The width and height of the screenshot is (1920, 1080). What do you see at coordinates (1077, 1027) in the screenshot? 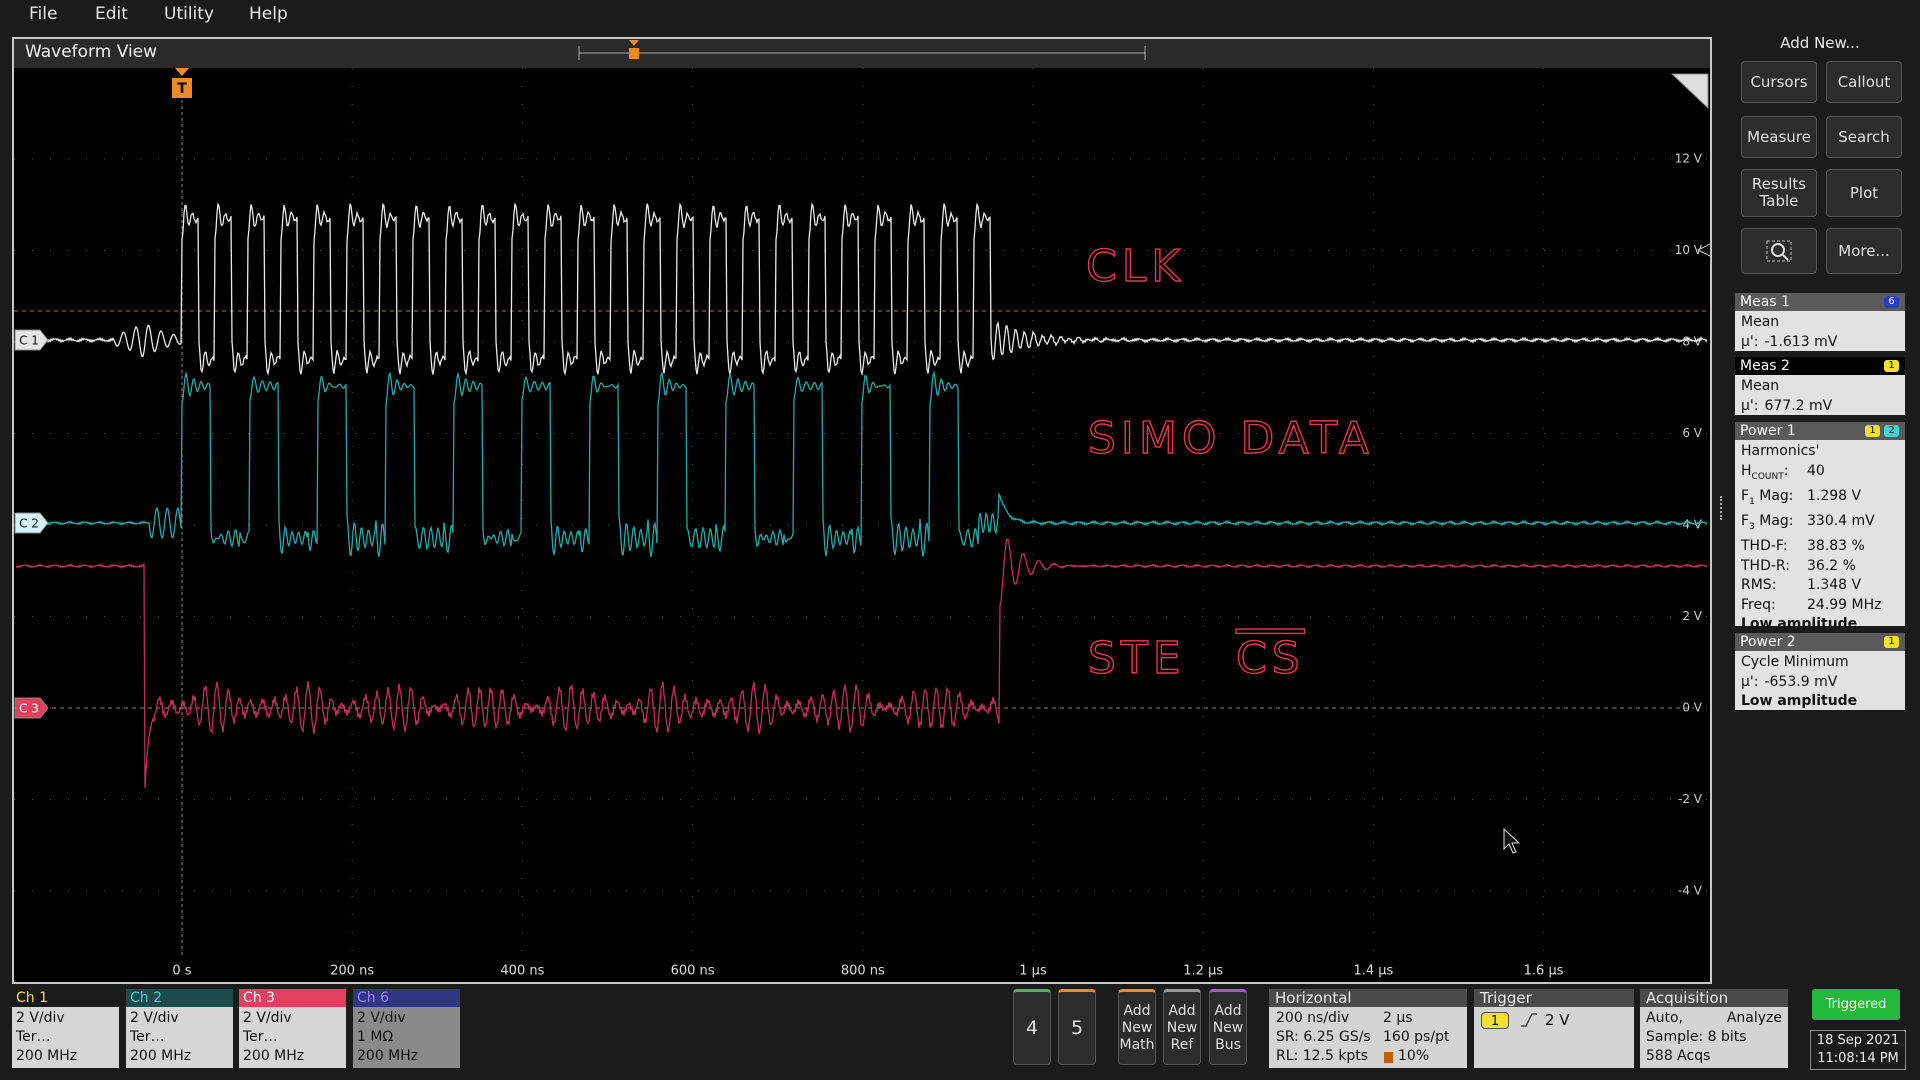
I see `digital-button: 5` at bounding box center [1077, 1027].